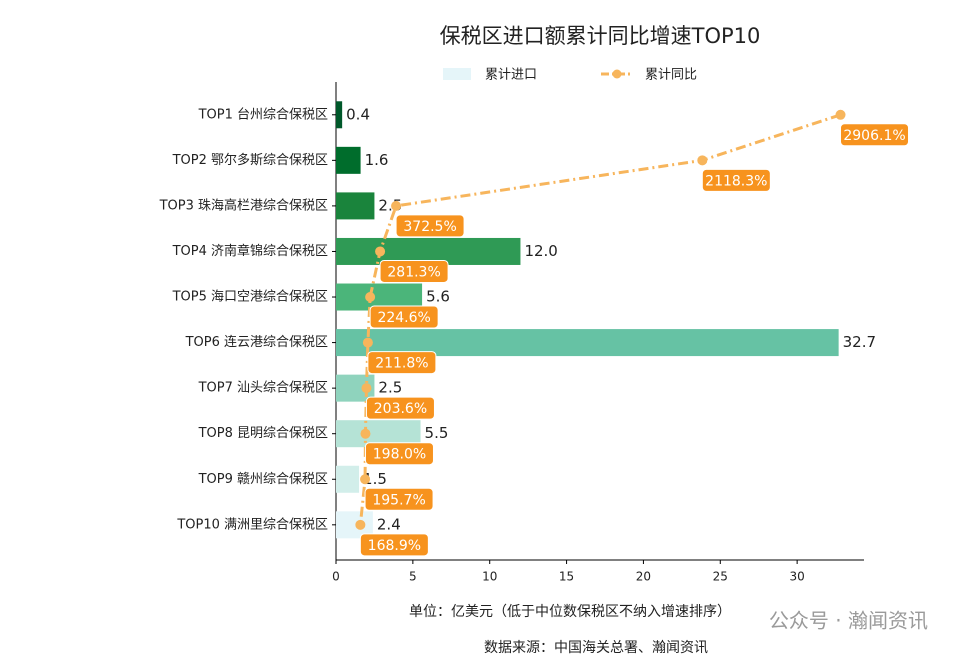  I want to click on line-value-label: 2118.3%, so click(736, 181).